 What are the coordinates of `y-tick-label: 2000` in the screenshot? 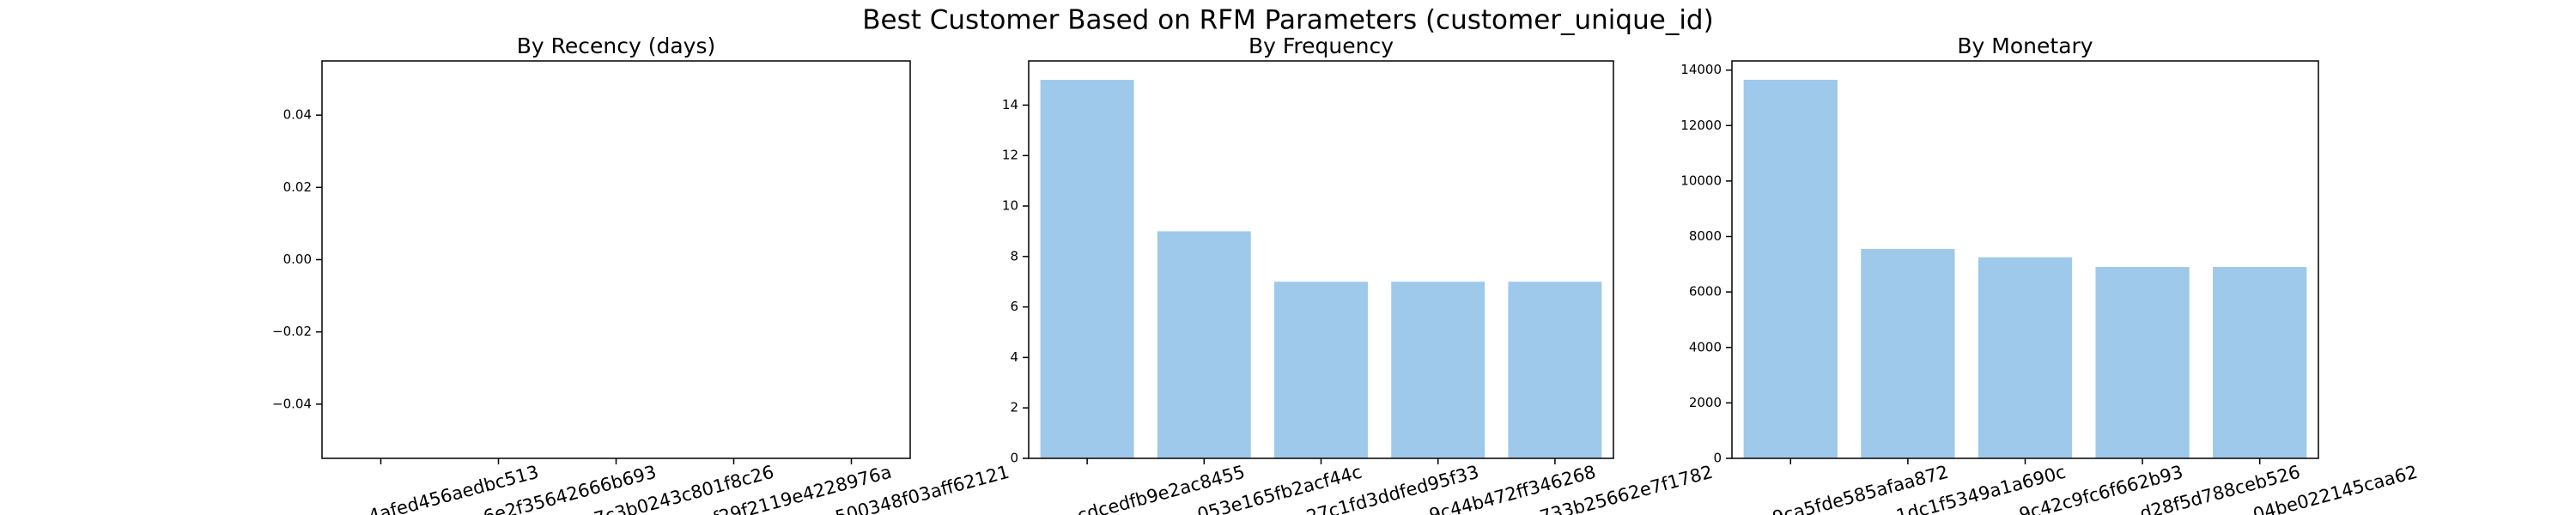 It's located at (1705, 402).